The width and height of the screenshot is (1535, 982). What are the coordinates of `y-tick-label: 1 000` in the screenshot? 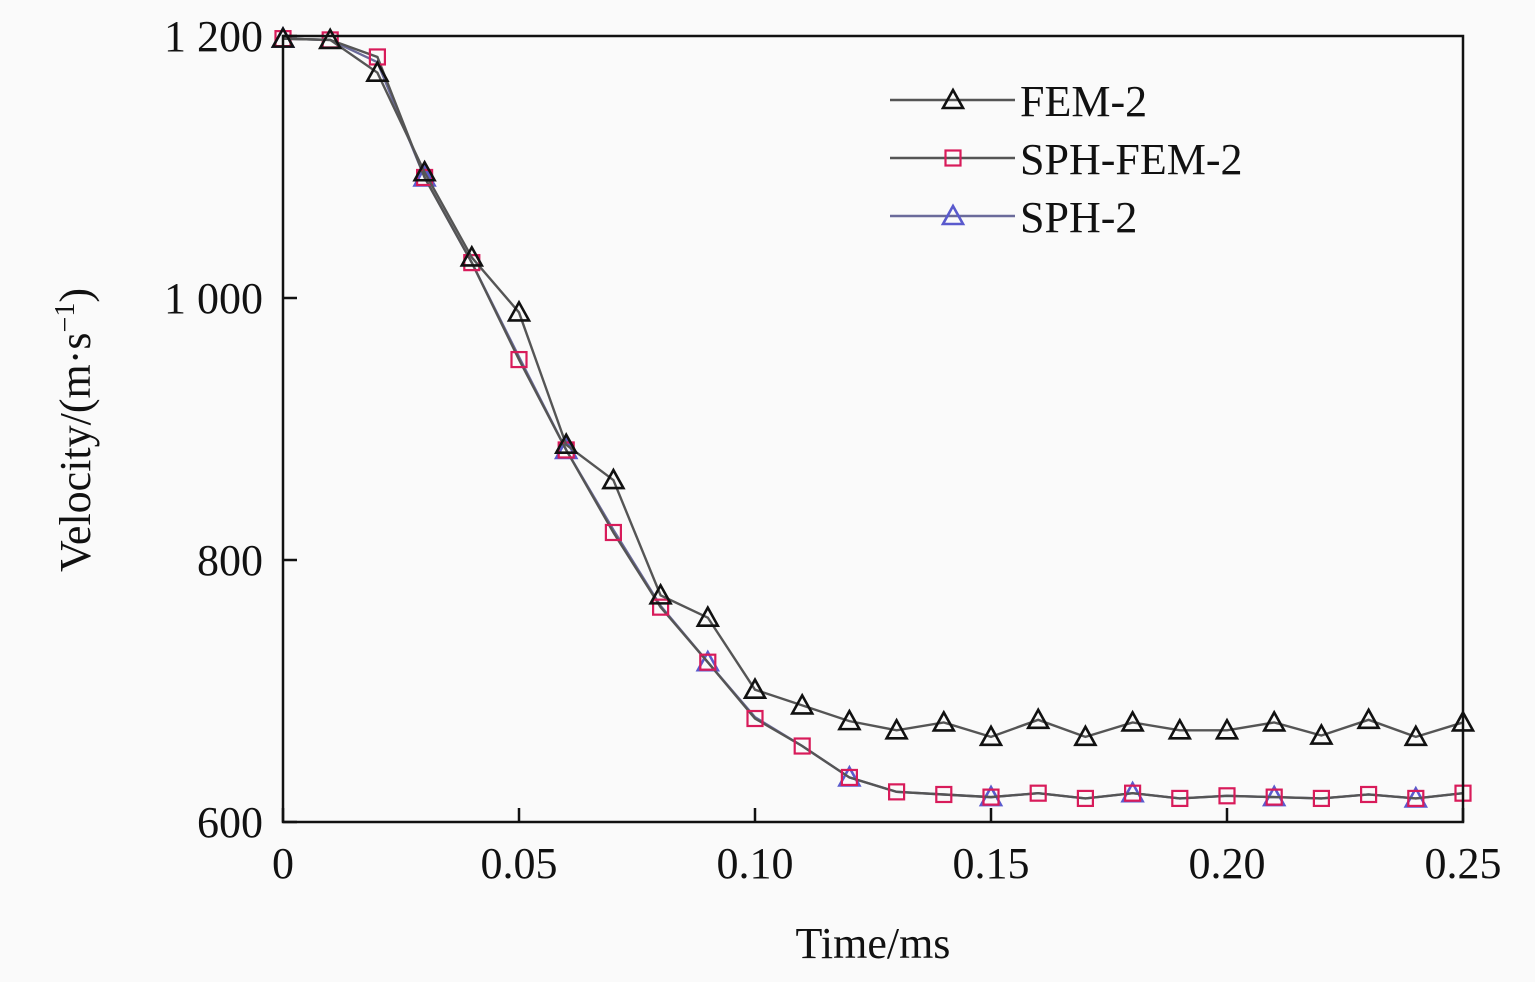 It's located at (213, 298).